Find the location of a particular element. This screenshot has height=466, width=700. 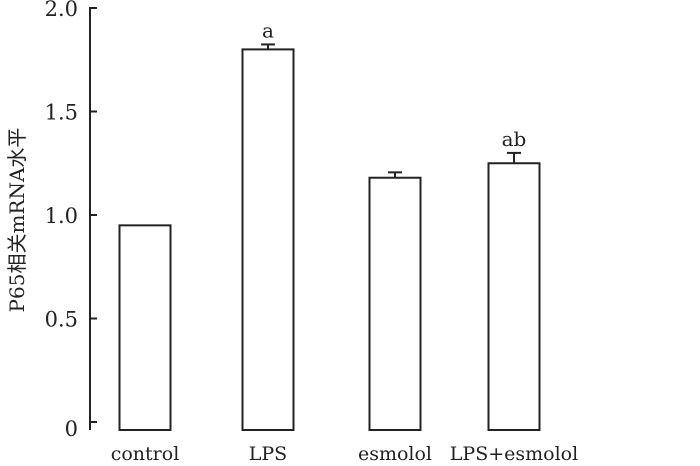

x-tick-label: LPS is located at coordinates (268, 454).